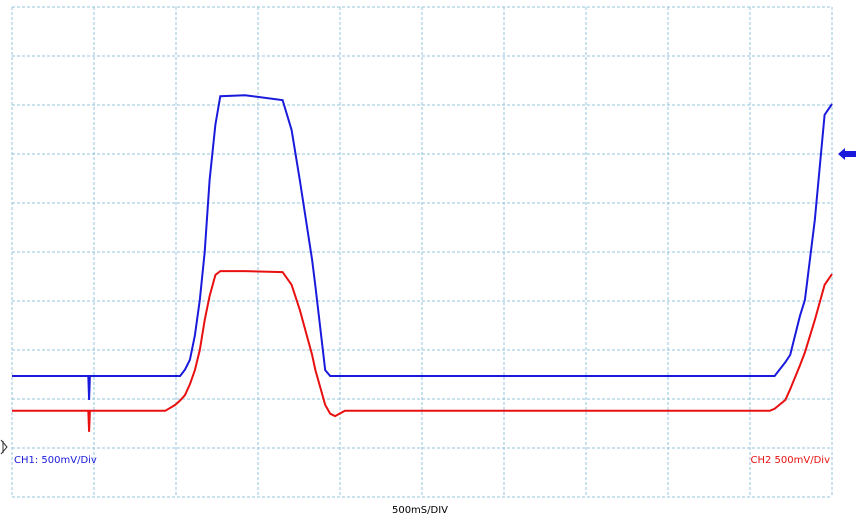 This screenshot has height=531, width=858. What do you see at coordinates (55, 460) in the screenshot?
I see `legend-entry: CH1: 500mV/Div` at bounding box center [55, 460].